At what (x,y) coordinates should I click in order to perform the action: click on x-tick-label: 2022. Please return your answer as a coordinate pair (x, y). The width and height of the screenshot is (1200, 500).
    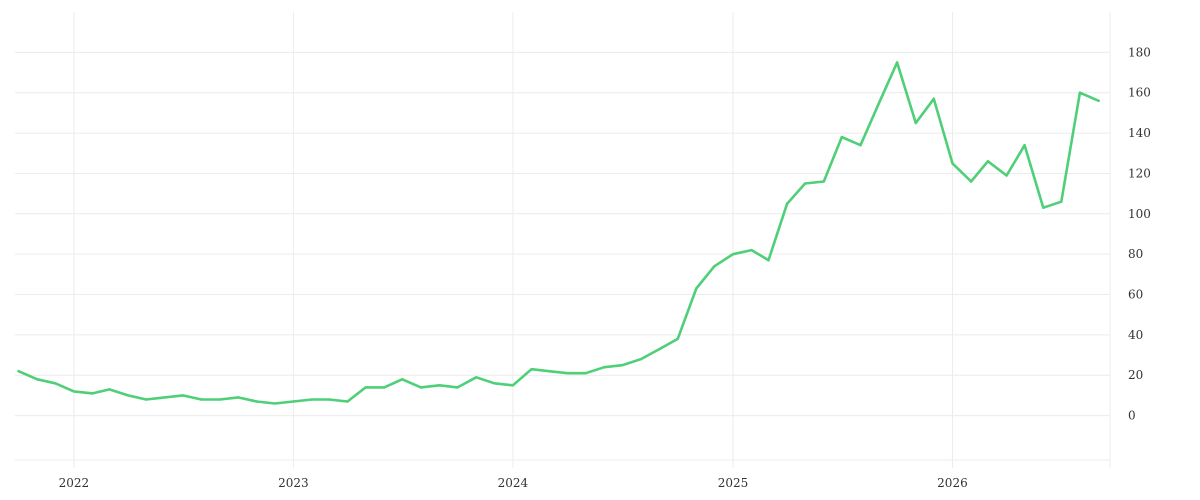
    Looking at the image, I should click on (74, 483).